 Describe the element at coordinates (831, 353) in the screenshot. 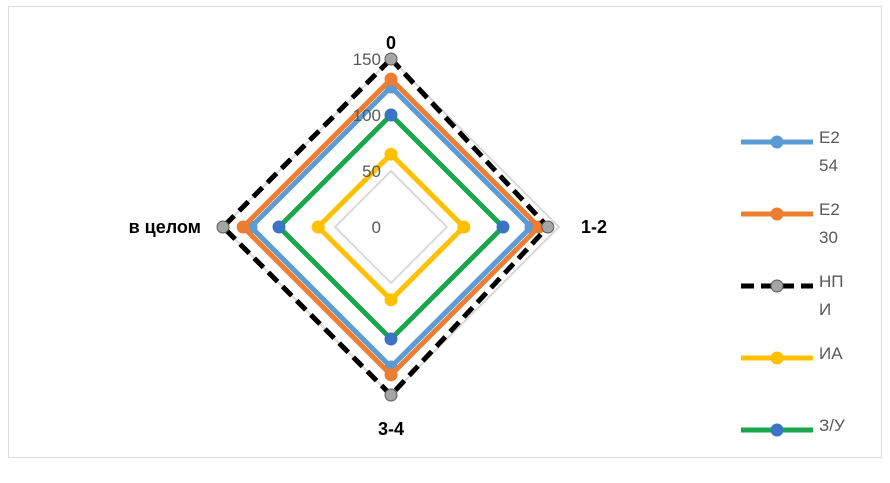

I see `legend-label-3: ИА` at that location.